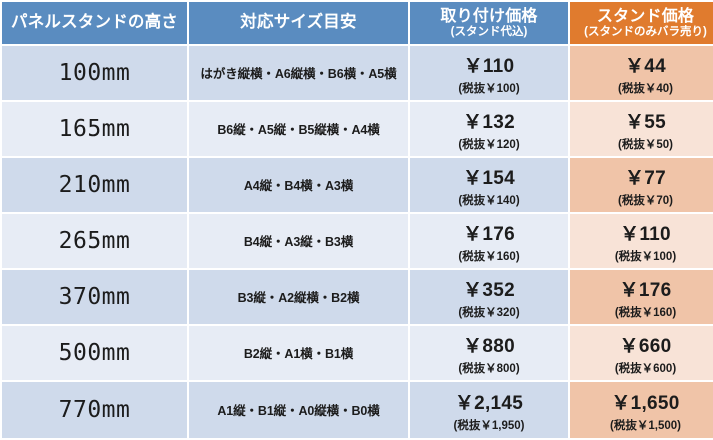 The image size is (713, 440). Describe the element at coordinates (645, 425) in the screenshot. I see `stand-price-excl-tax: (税抜￥1,500)` at that location.